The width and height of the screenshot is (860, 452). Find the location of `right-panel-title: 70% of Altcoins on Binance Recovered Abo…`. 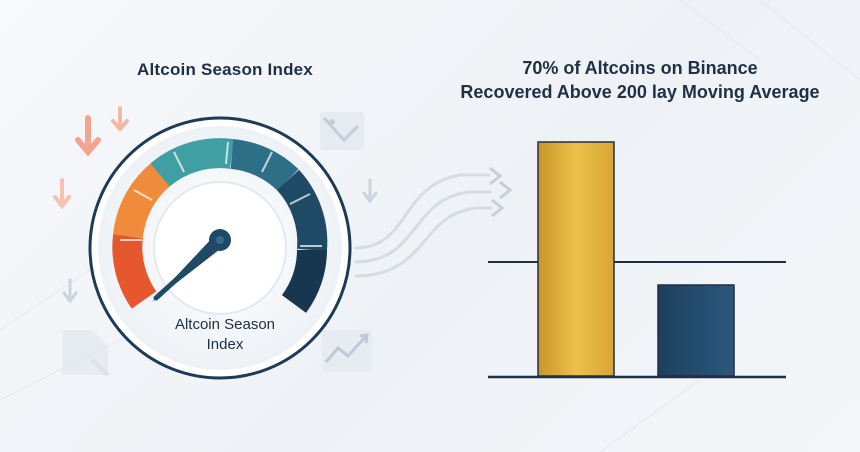

right-panel-title: 70% of Altcoins on Binance Recovered Abo… is located at coordinates (640, 80).